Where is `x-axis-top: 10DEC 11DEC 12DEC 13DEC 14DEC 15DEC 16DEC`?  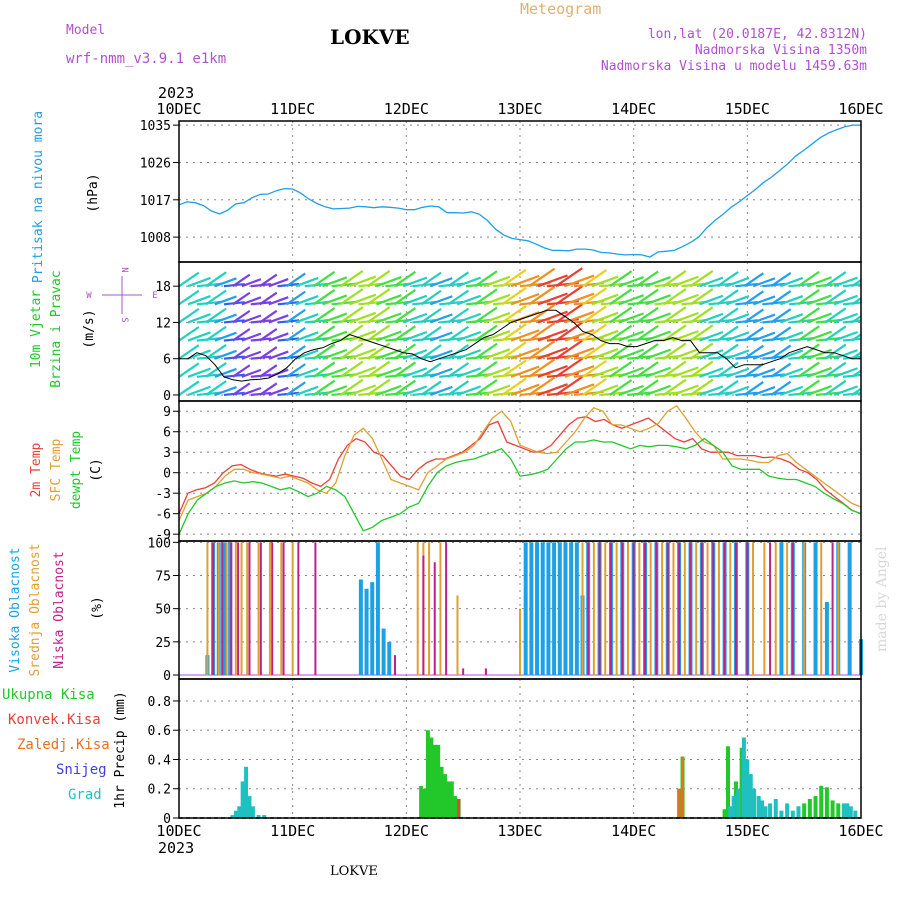
x-axis-top: 10DEC 11DEC 12DEC 13DEC 14DEC 15DEC 16DEC is located at coordinates (519, 109).